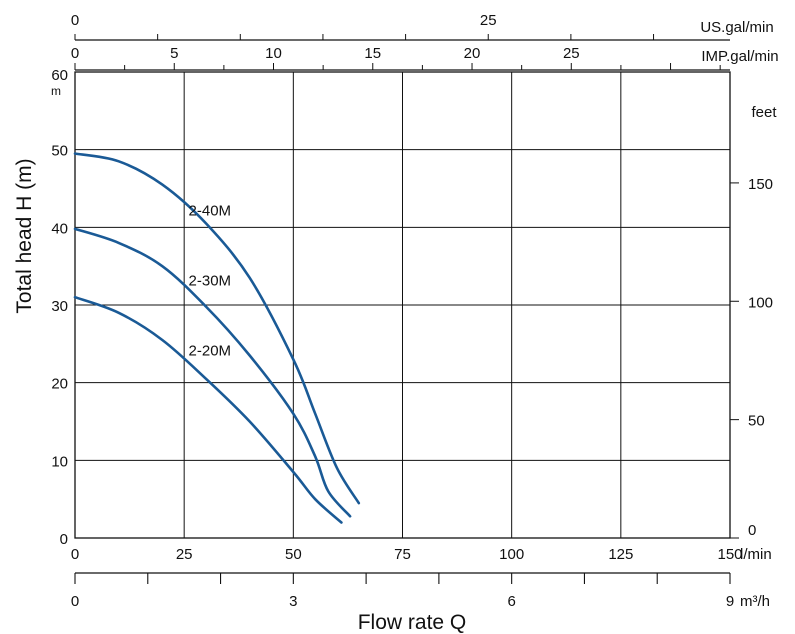  What do you see at coordinates (59, 151) in the screenshot?
I see `y-tick-label-m: 50` at bounding box center [59, 151].